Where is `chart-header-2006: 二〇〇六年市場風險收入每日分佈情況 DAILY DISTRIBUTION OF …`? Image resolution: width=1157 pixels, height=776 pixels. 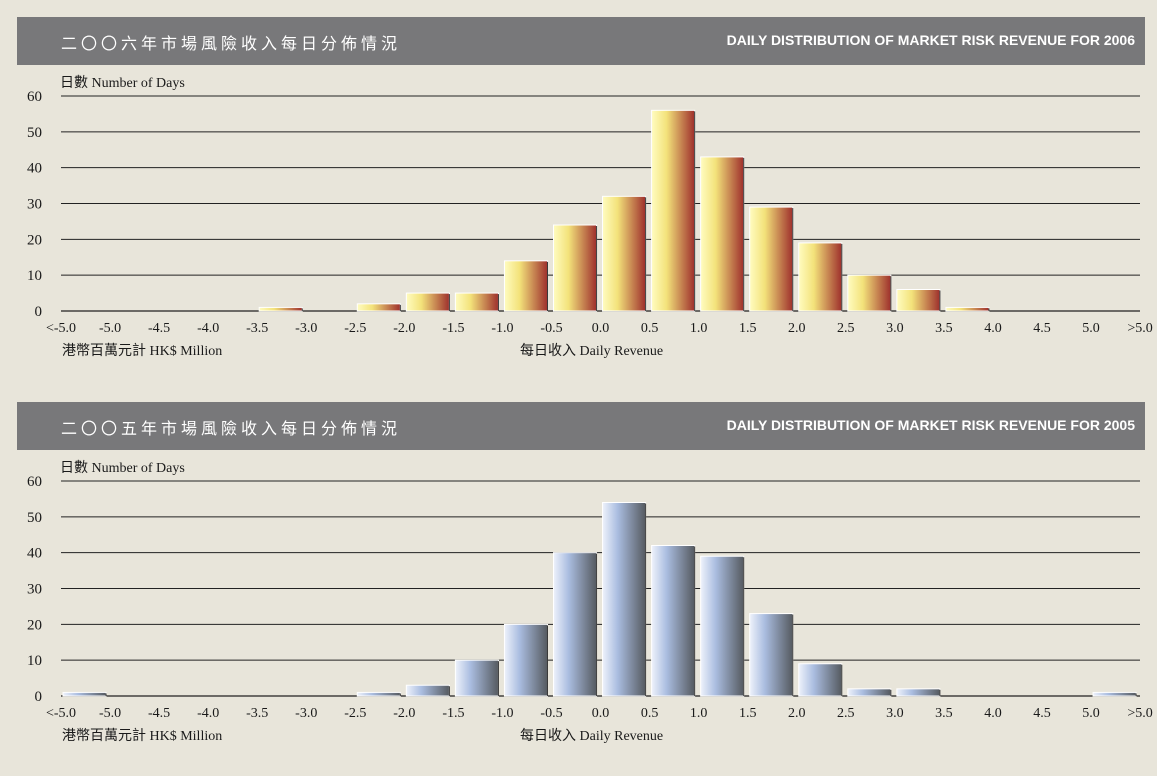 chart-header-2006: 二〇〇六年市場風險收入每日分佈情況 DAILY DISTRIBUTION OF … is located at coordinates (581, 41).